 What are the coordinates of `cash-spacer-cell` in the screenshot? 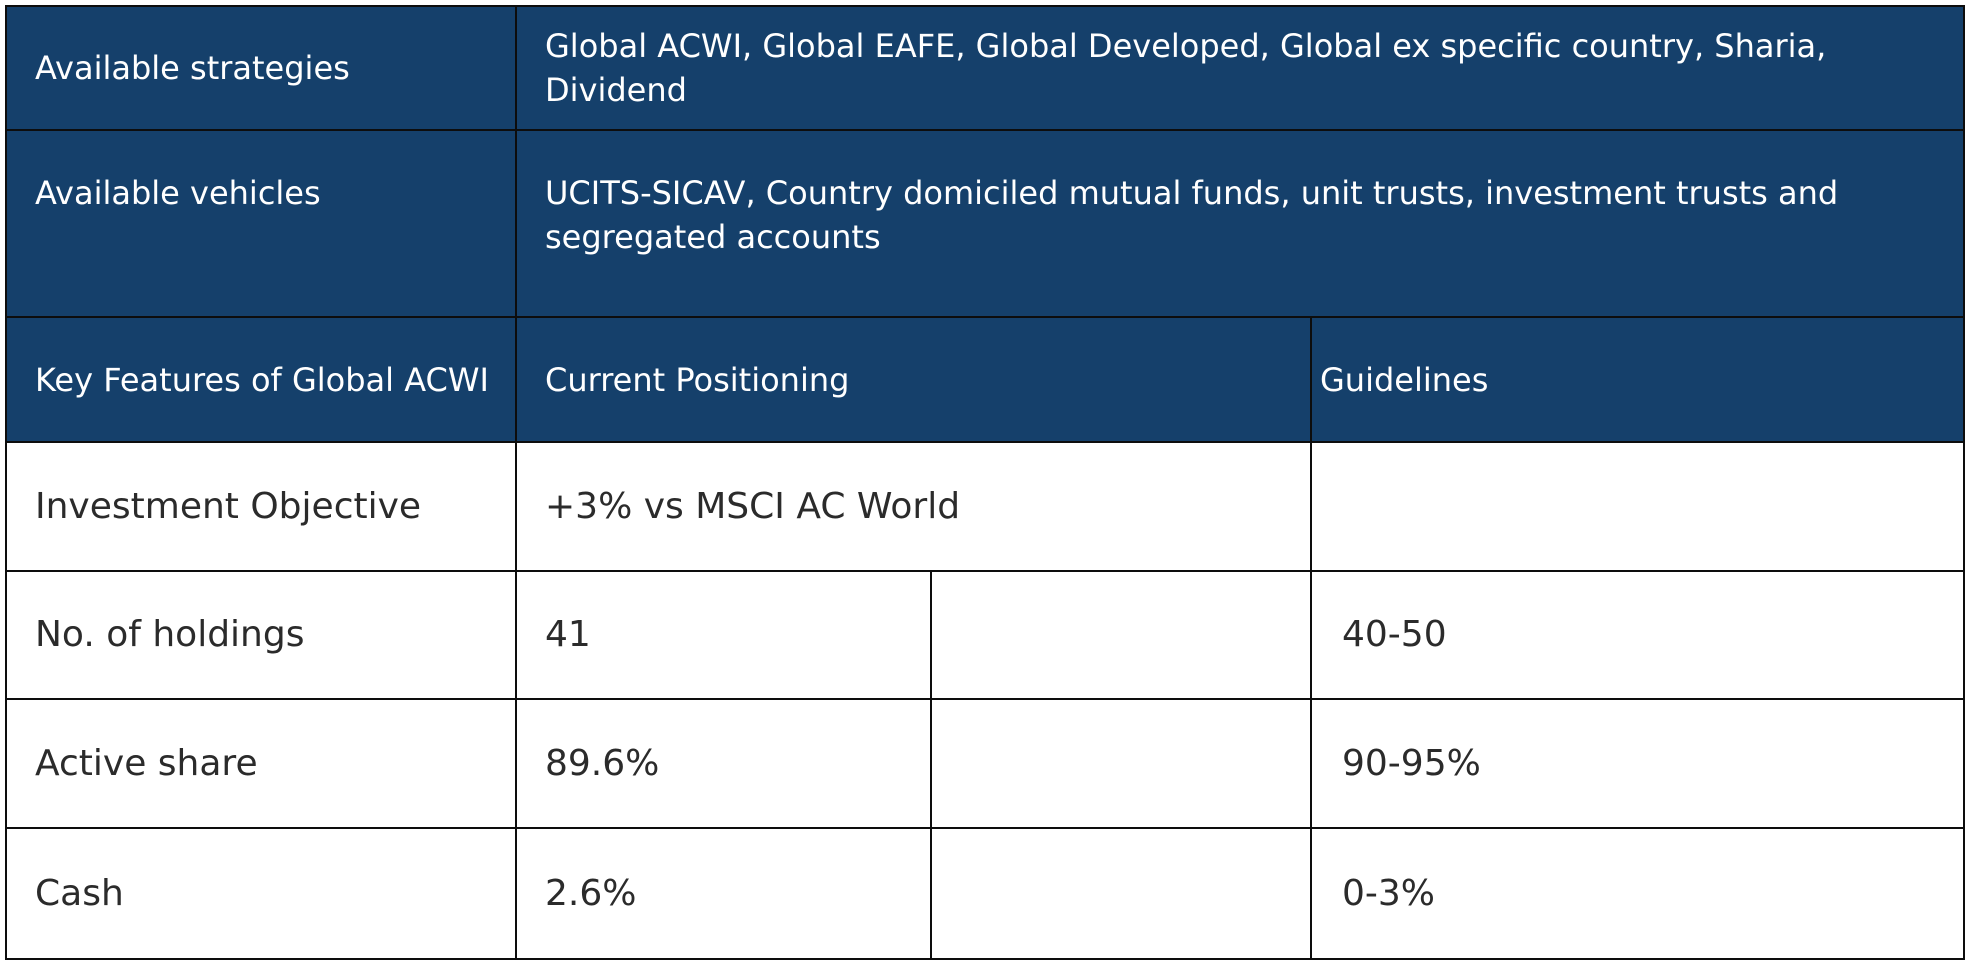 It's located at (1121, 893).